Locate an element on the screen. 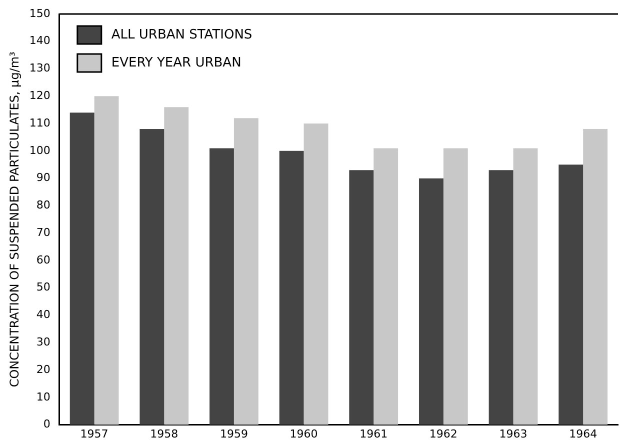  y-tick-label: 50 is located at coordinates (43, 287).